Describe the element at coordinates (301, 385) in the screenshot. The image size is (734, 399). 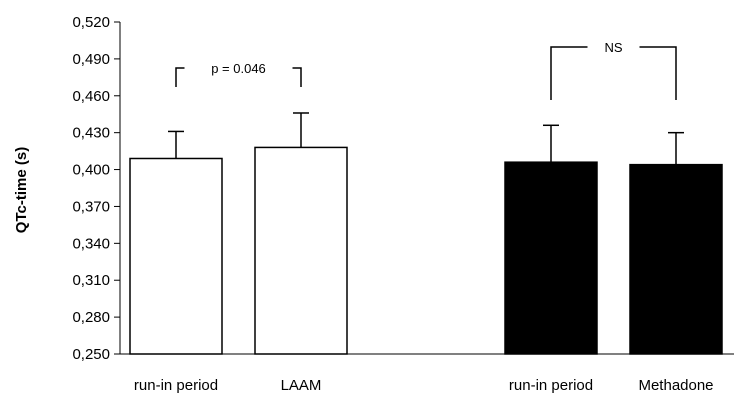
I see `x-category-label: LAAM` at that location.